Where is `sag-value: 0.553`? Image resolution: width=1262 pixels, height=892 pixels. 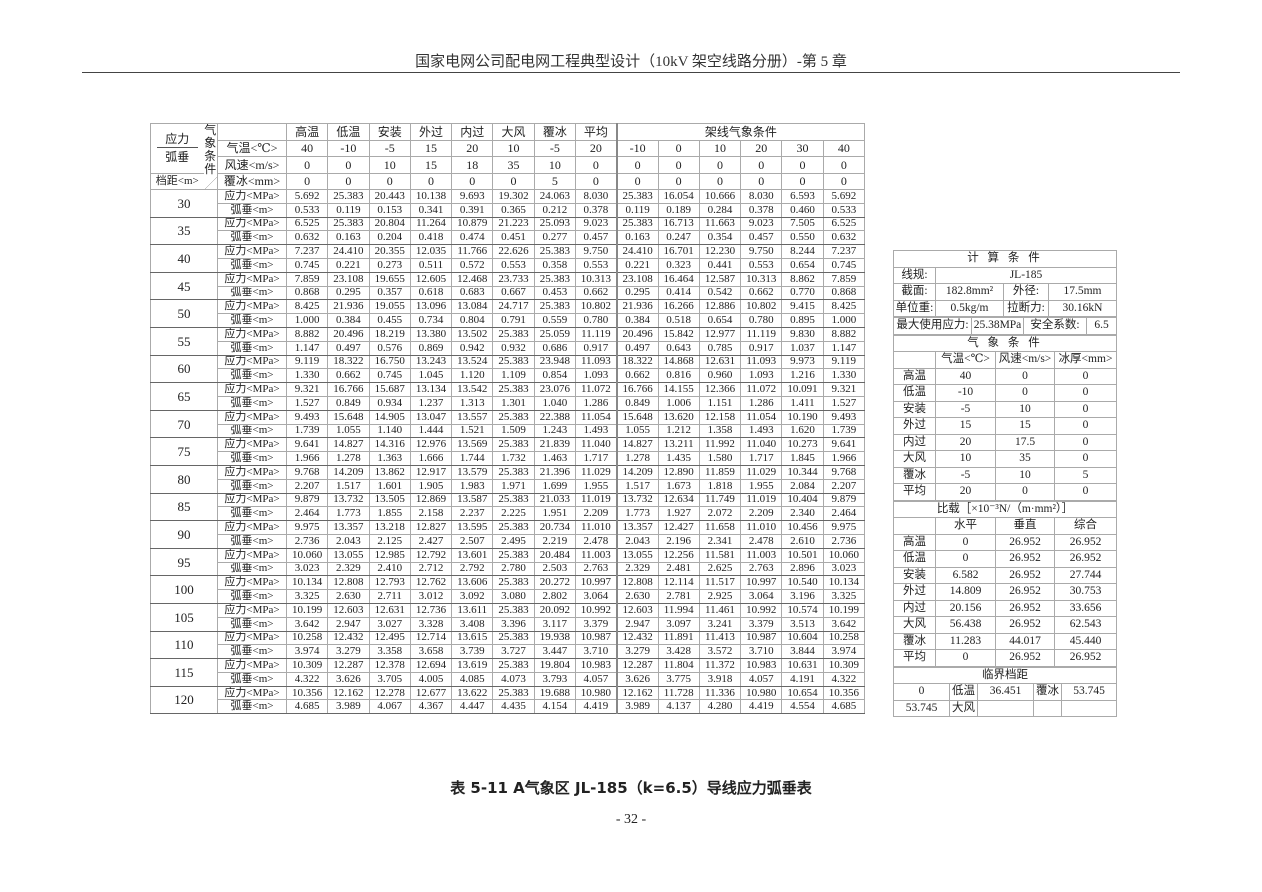 sag-value: 0.553 is located at coordinates (596, 265).